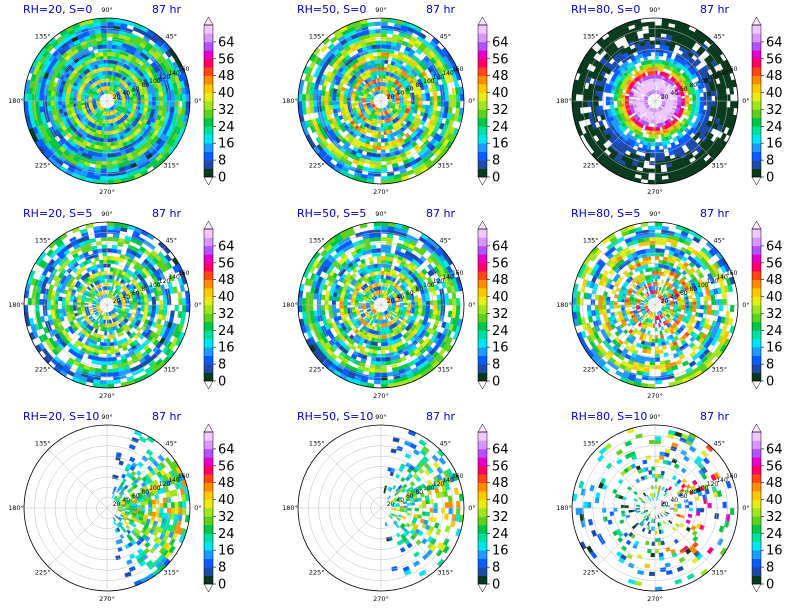 The image size is (785, 612). I want to click on angle-label: 0°, so click(471, 101).